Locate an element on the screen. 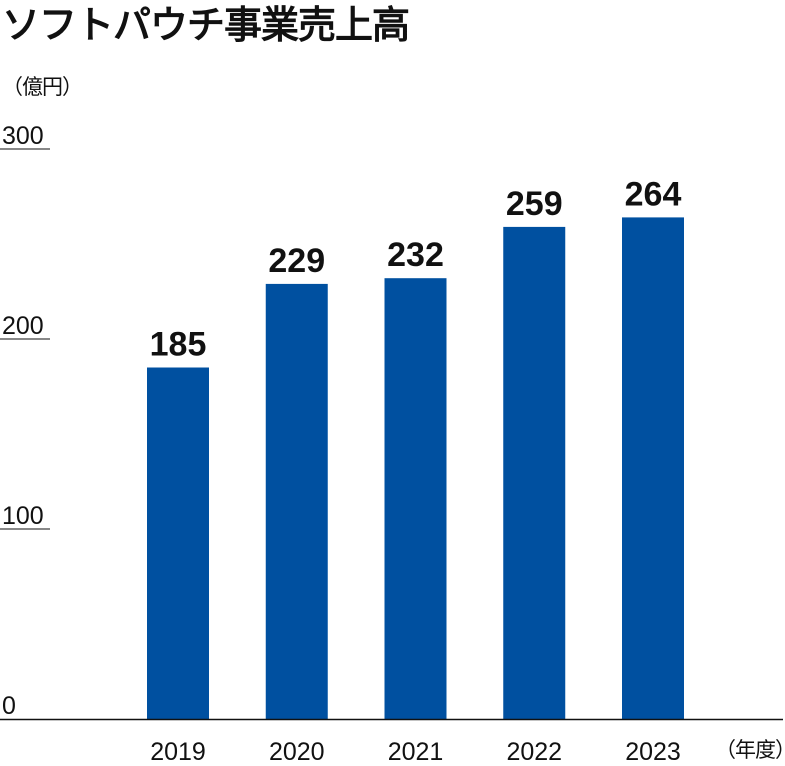  x-axis-unit-label: （年度） is located at coordinates (750, 750).